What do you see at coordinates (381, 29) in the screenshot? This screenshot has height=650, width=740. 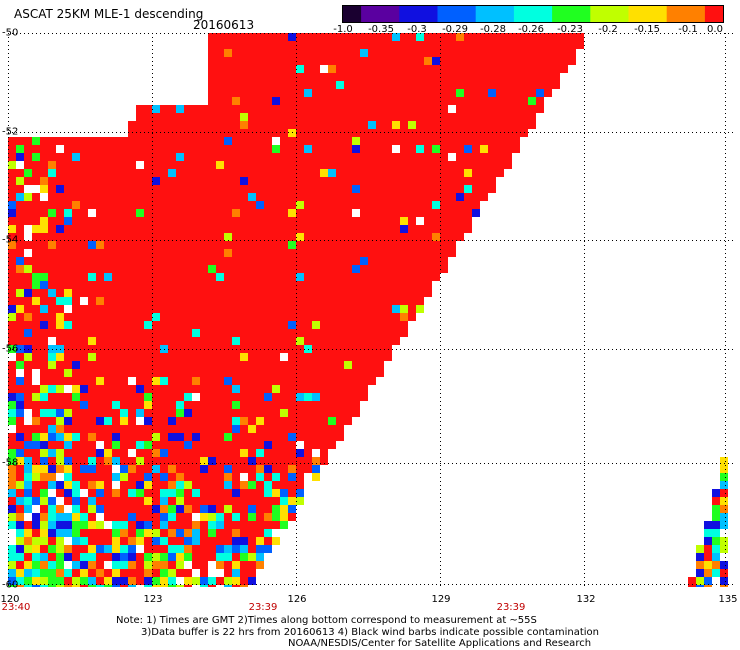 I see `colorbar-label: -0.35` at bounding box center [381, 29].